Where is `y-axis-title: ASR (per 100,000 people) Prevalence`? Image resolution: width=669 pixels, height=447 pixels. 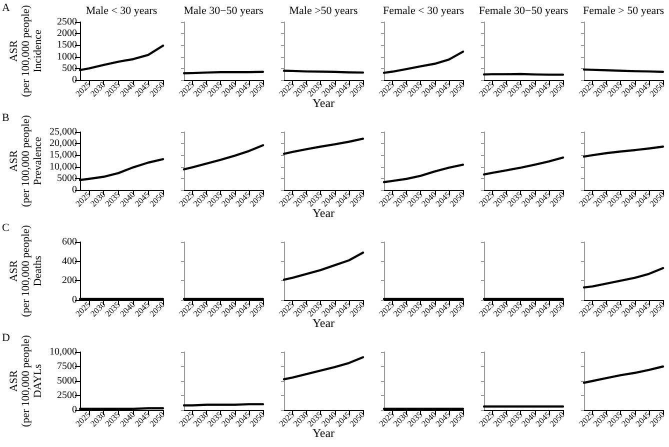 y-axis-title: ASR (per 100,000 people) Prevalence is located at coordinates (26, 160).